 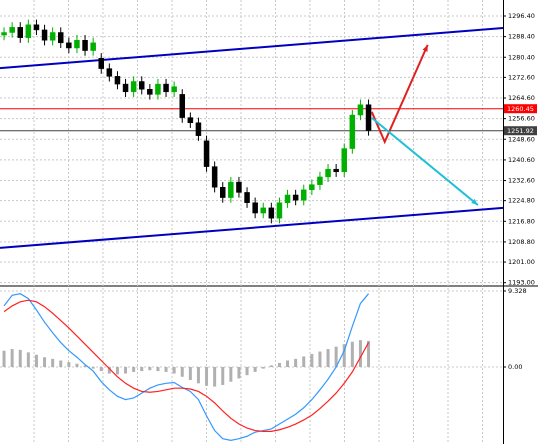 I want to click on price-label: 1260.45, so click(x=520, y=109).